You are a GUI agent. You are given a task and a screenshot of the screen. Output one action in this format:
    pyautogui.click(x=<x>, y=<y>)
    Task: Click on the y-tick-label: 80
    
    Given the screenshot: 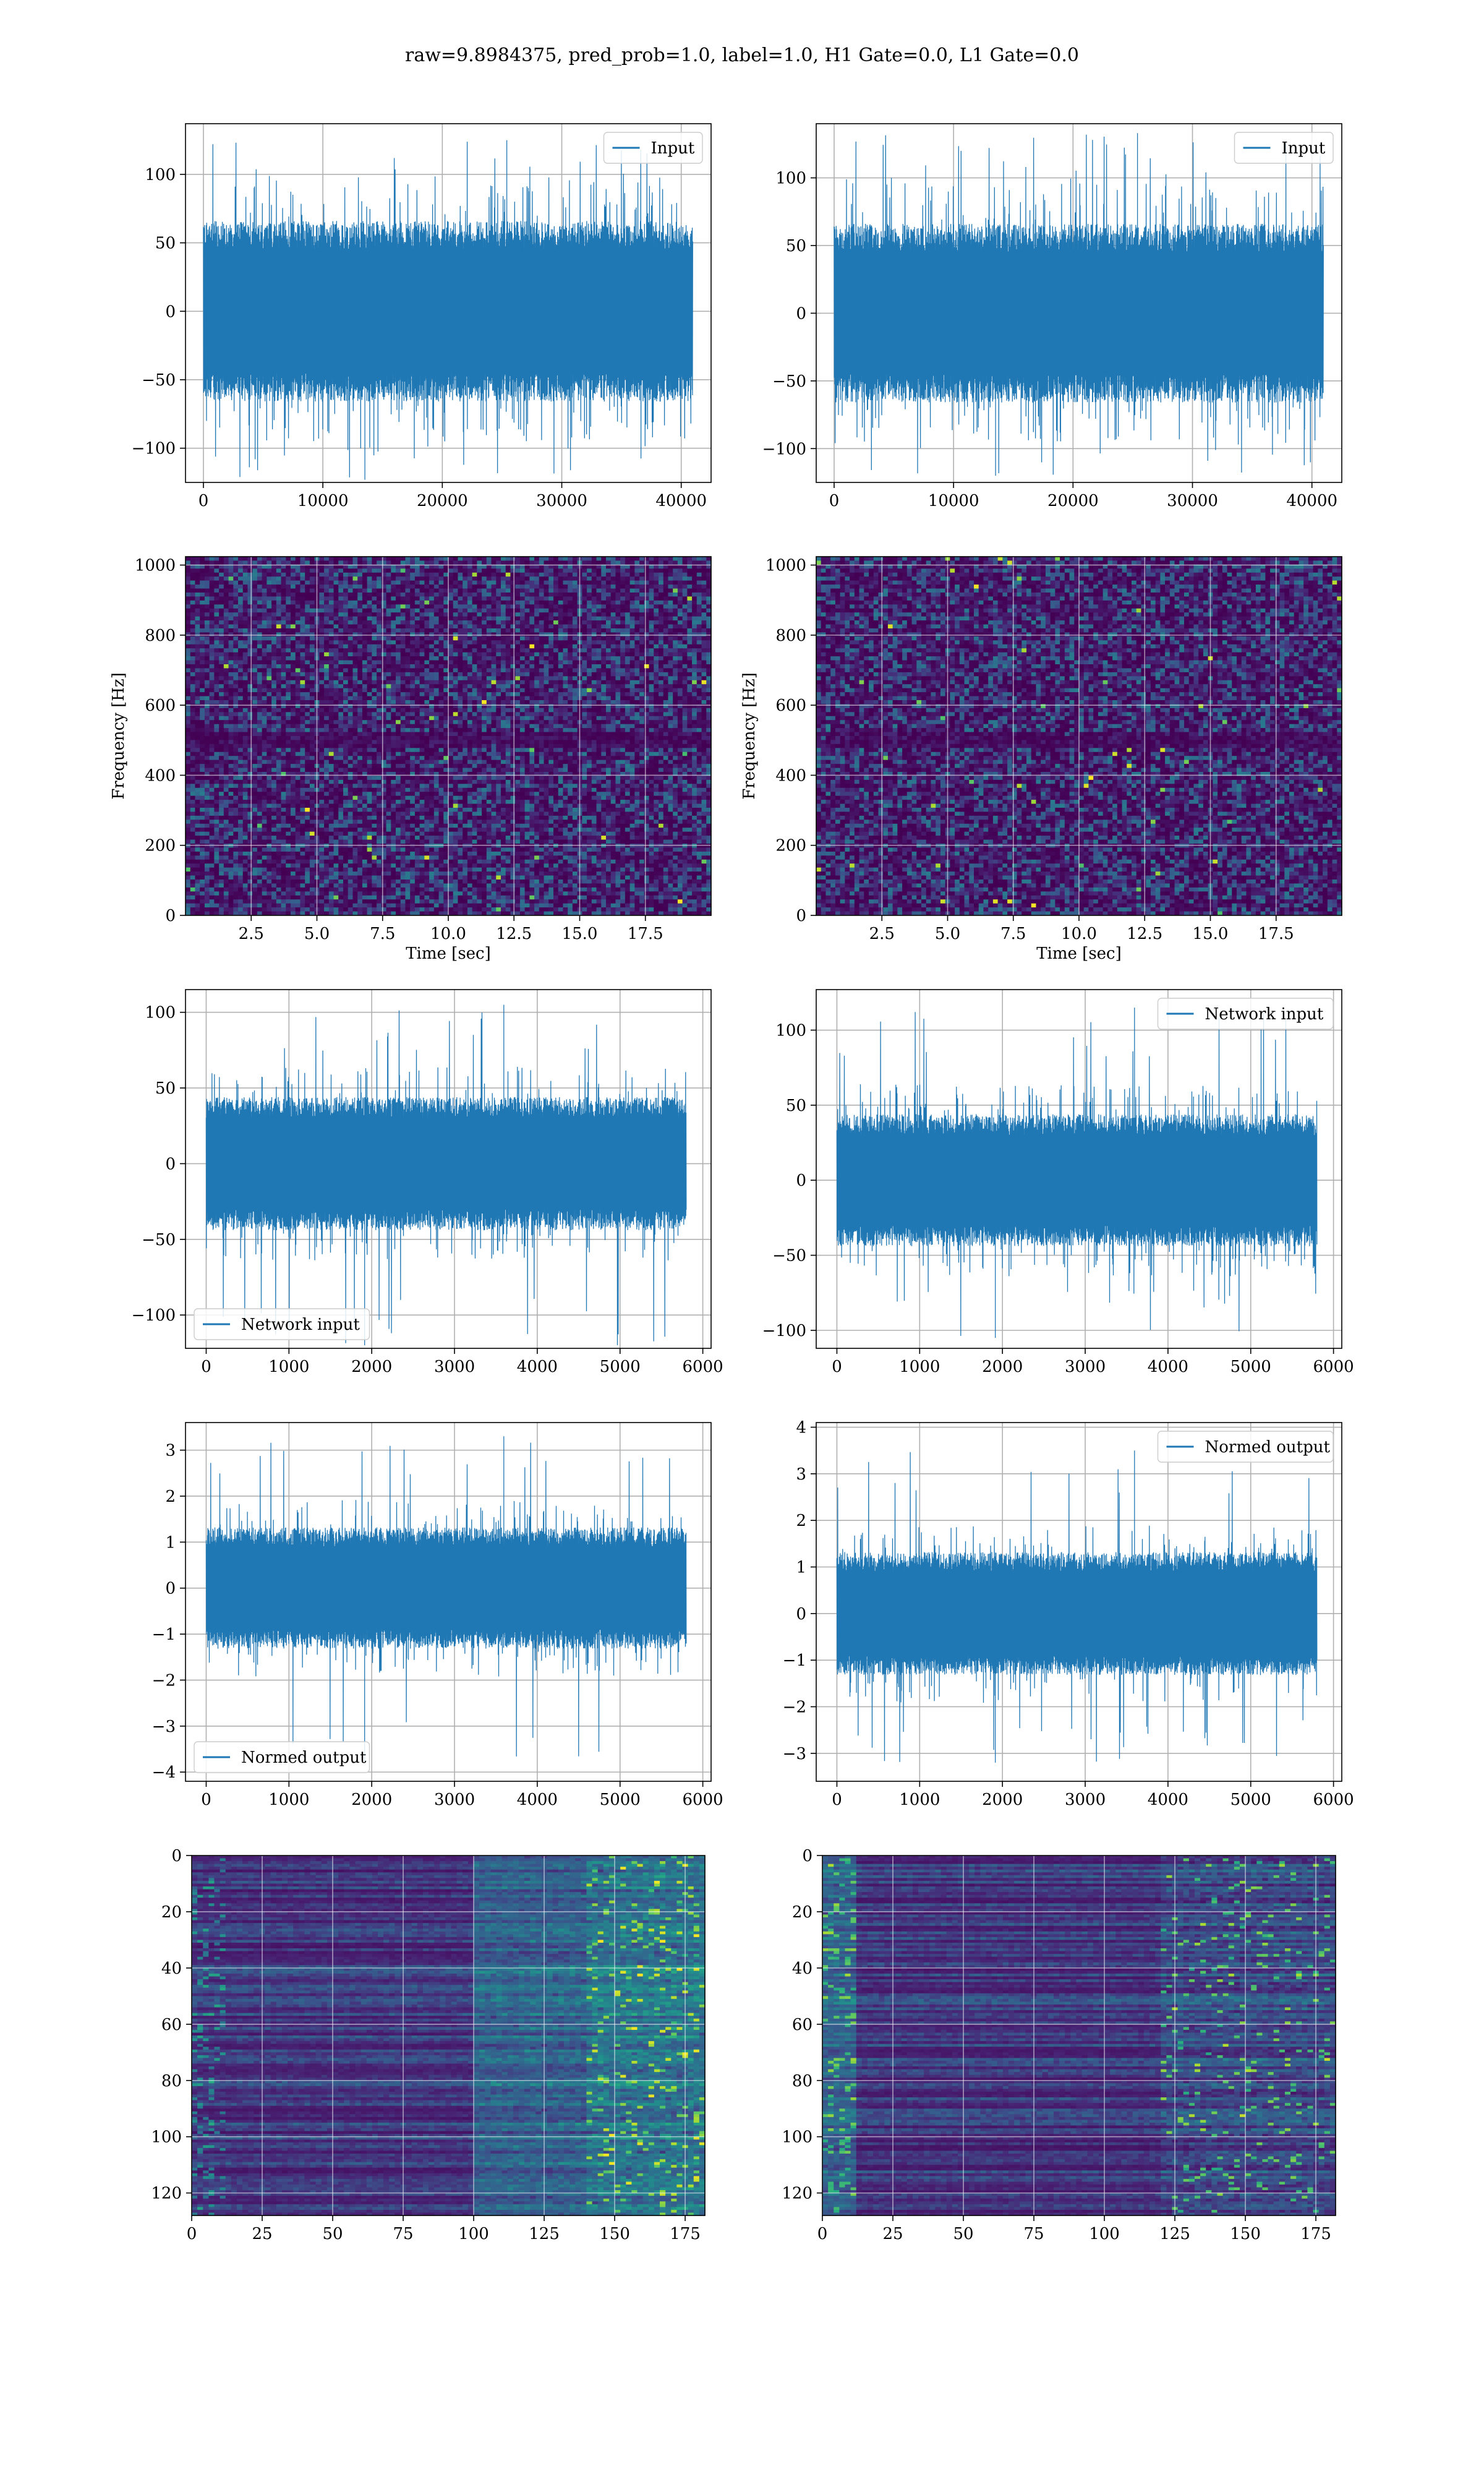 What is the action you would take?
    pyautogui.click(x=802, y=2081)
    